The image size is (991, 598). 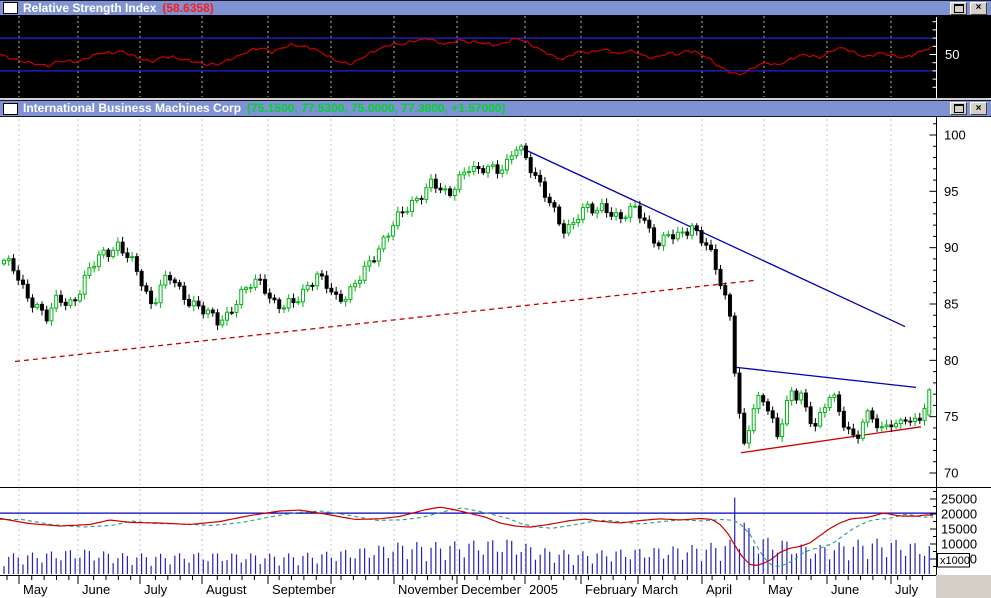 I want to click on svg-text: 90, so click(x=951, y=247).